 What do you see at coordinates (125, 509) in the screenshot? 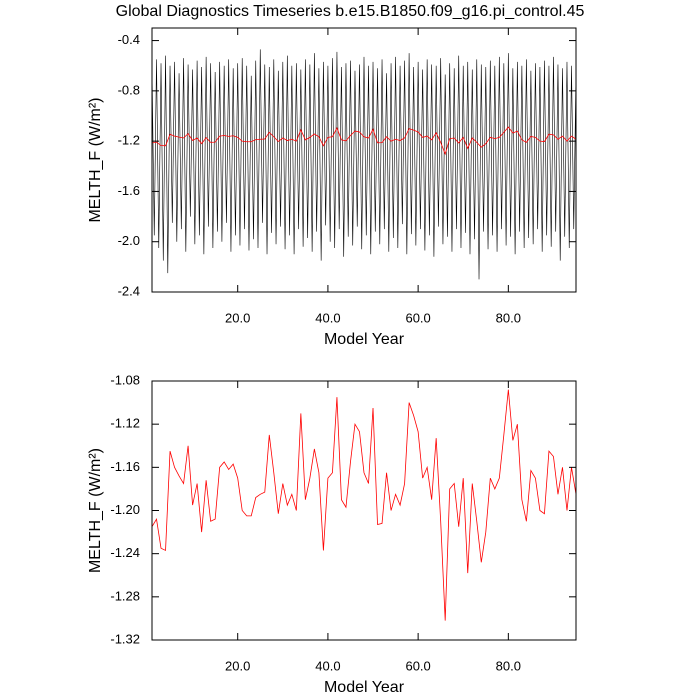
I see `y-tick-label: -1.20` at bounding box center [125, 509].